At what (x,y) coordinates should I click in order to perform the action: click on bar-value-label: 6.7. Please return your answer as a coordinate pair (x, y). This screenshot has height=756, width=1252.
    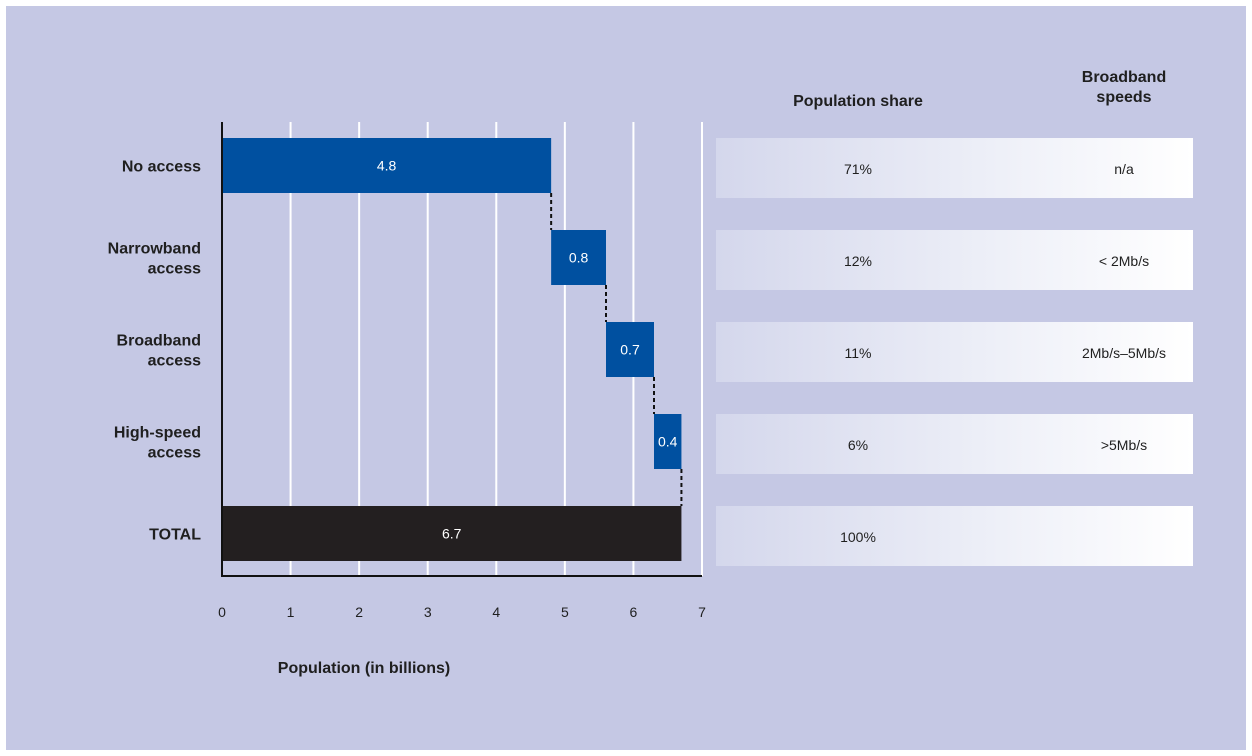
    Looking at the image, I should click on (452, 534).